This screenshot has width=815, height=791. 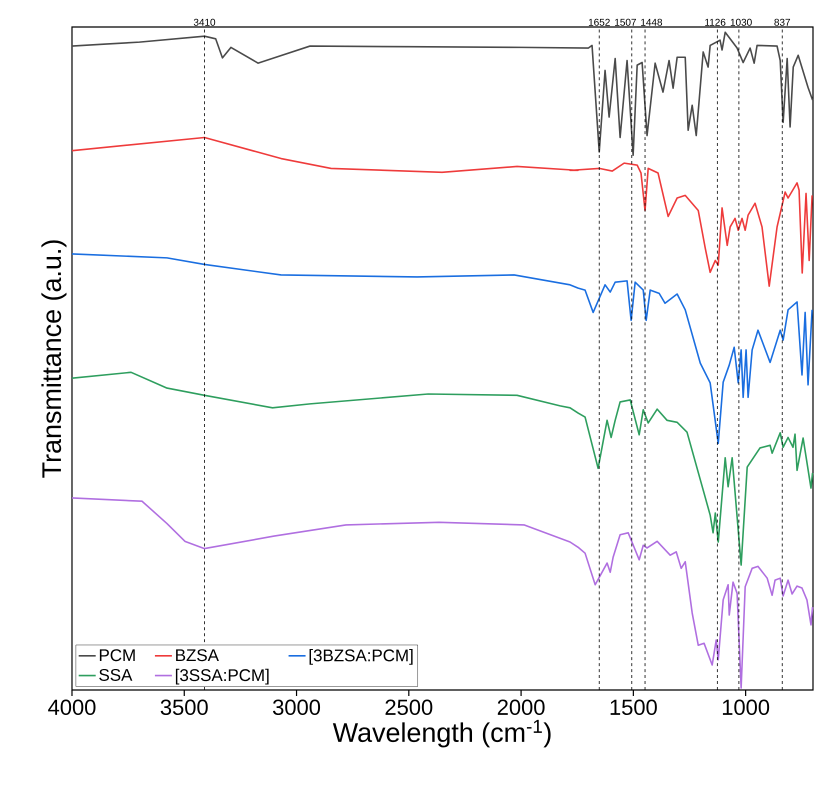 What do you see at coordinates (72, 708) in the screenshot?
I see `x-tick-label: 4000` at bounding box center [72, 708].